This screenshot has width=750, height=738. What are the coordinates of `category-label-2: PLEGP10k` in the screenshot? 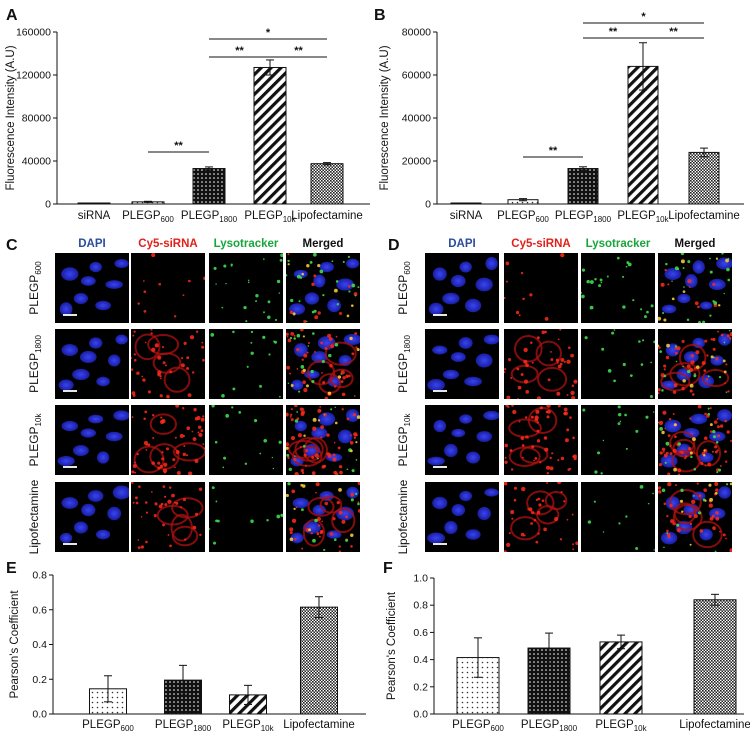 It's located at (248, 726).